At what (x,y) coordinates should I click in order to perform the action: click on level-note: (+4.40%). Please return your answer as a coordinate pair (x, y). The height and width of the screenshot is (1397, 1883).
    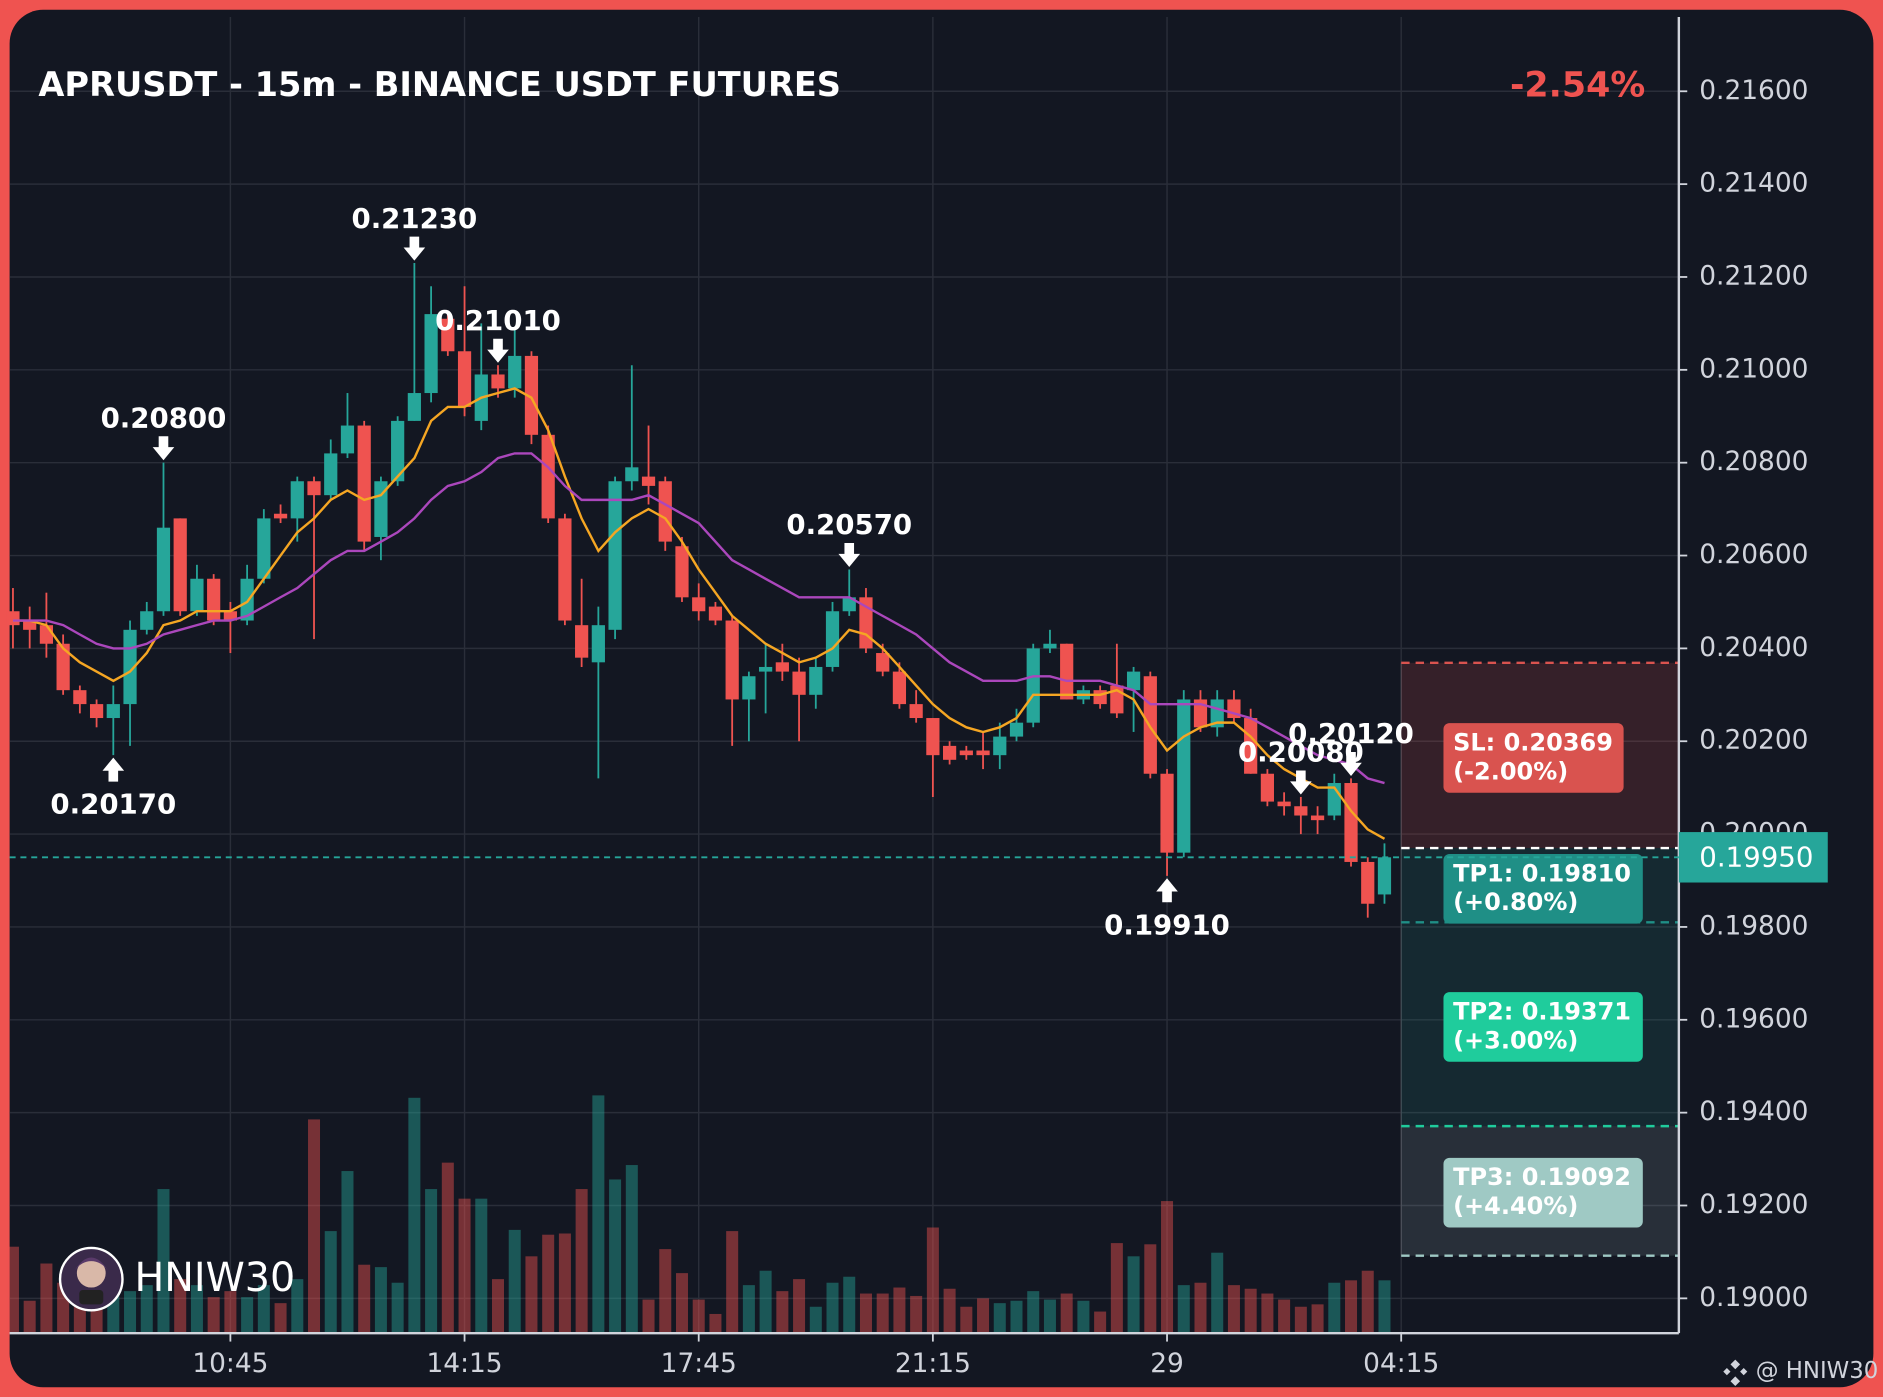
    Looking at the image, I should click on (1515, 1206).